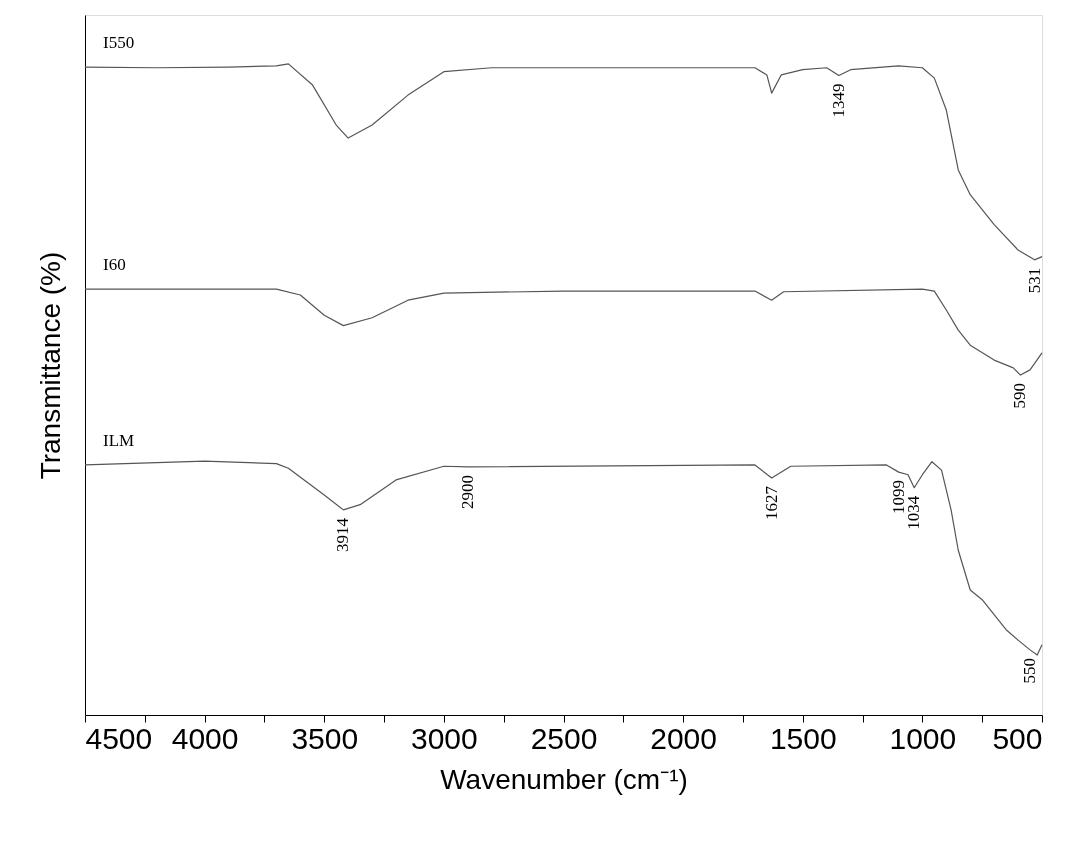 The height and width of the screenshot is (846, 1088). I want to click on x-tick-label: 1000, so click(923, 738).